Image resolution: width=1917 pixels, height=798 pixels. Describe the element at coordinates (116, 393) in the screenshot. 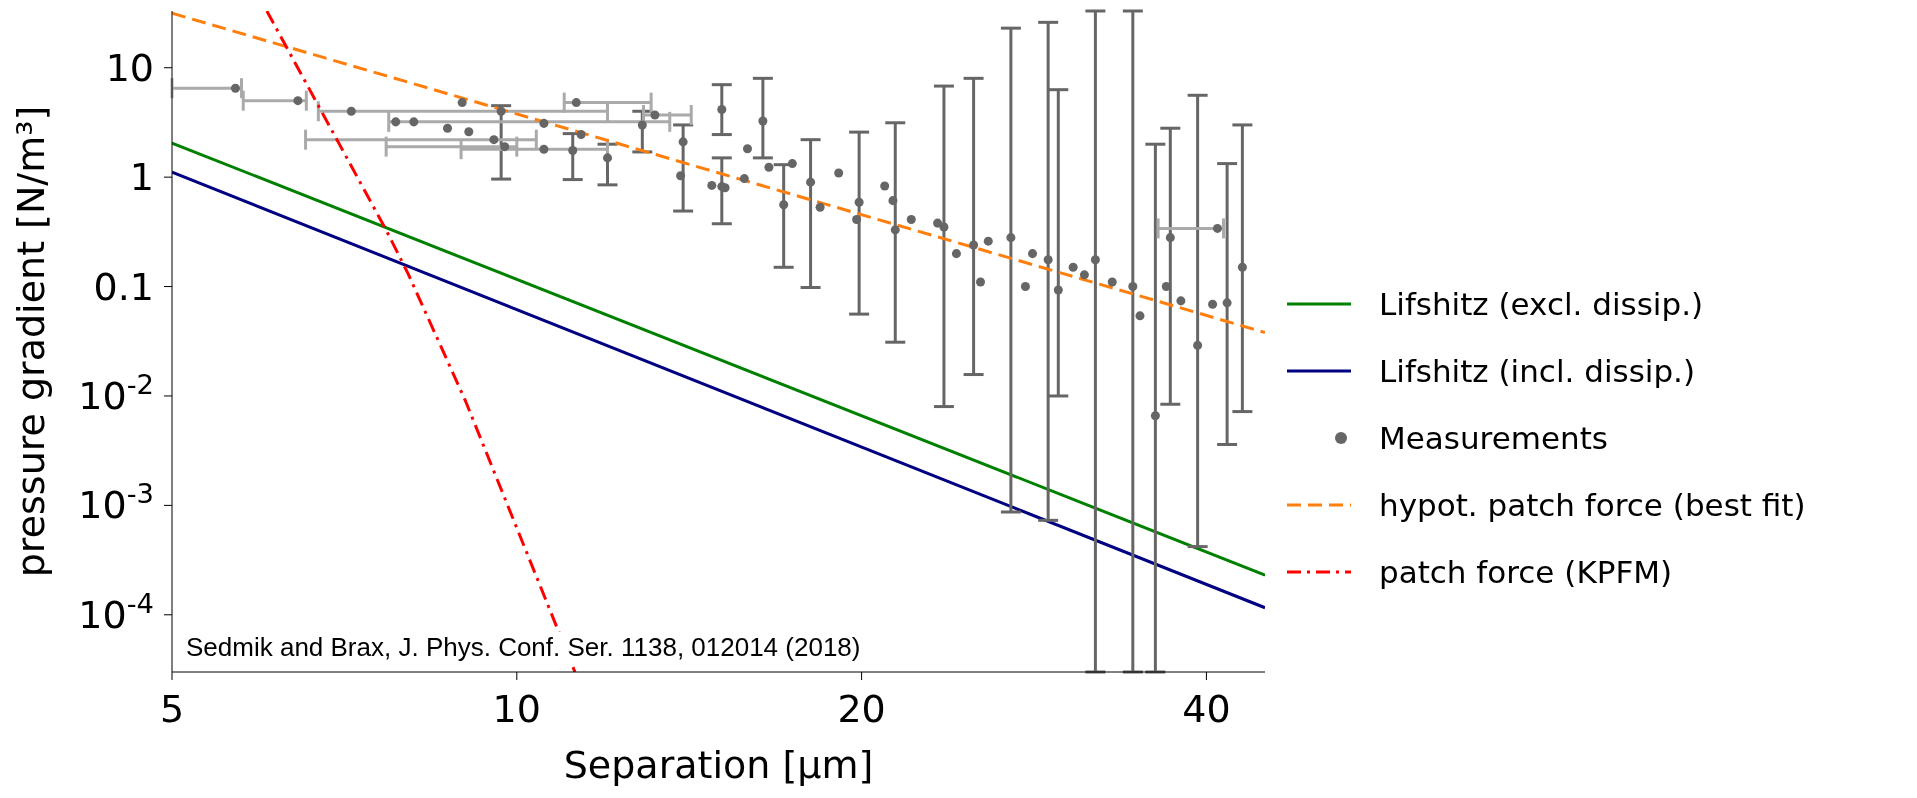

I see `y-tick-label: 10$^{-2}$` at that location.